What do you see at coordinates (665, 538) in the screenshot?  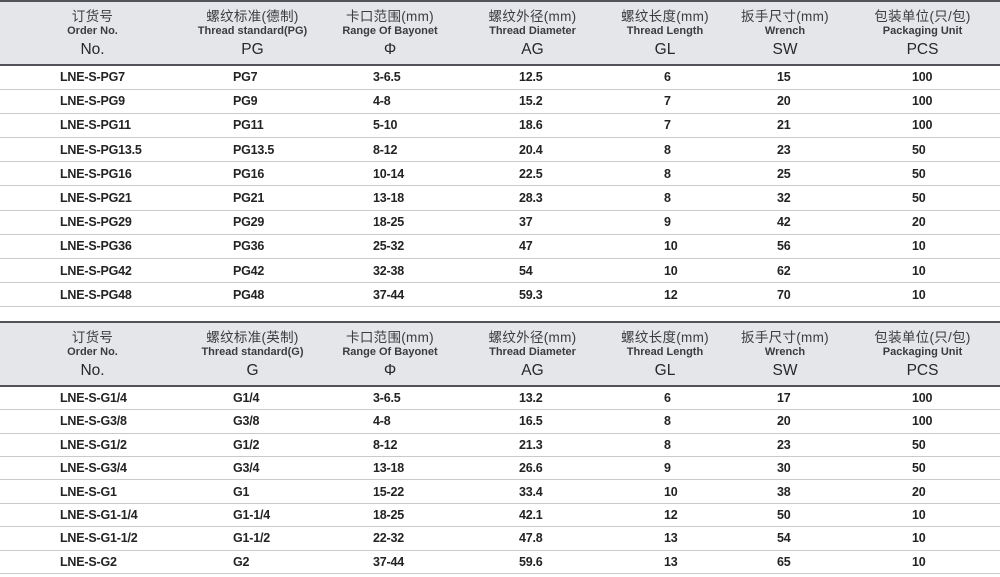 I see `cell: 13` at bounding box center [665, 538].